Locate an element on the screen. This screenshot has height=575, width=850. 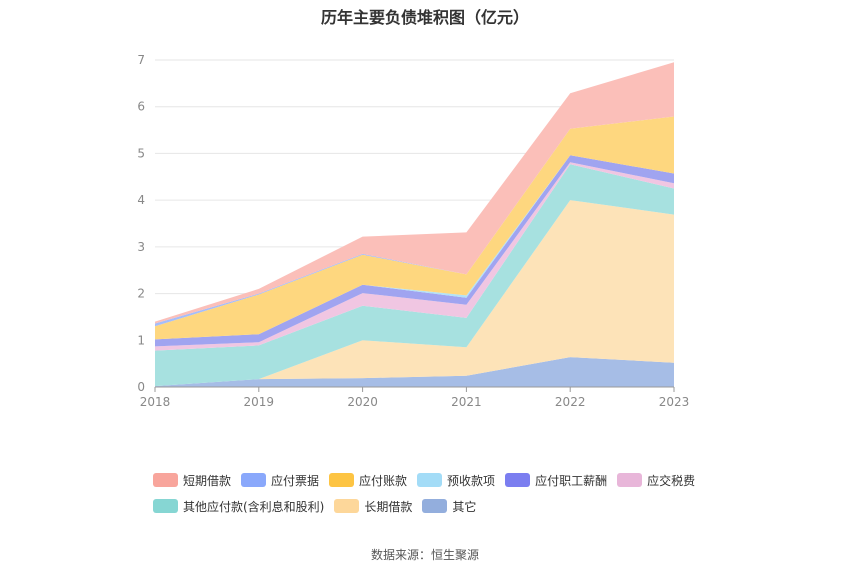
legend-item: 短期借款 is located at coordinates (192, 480).